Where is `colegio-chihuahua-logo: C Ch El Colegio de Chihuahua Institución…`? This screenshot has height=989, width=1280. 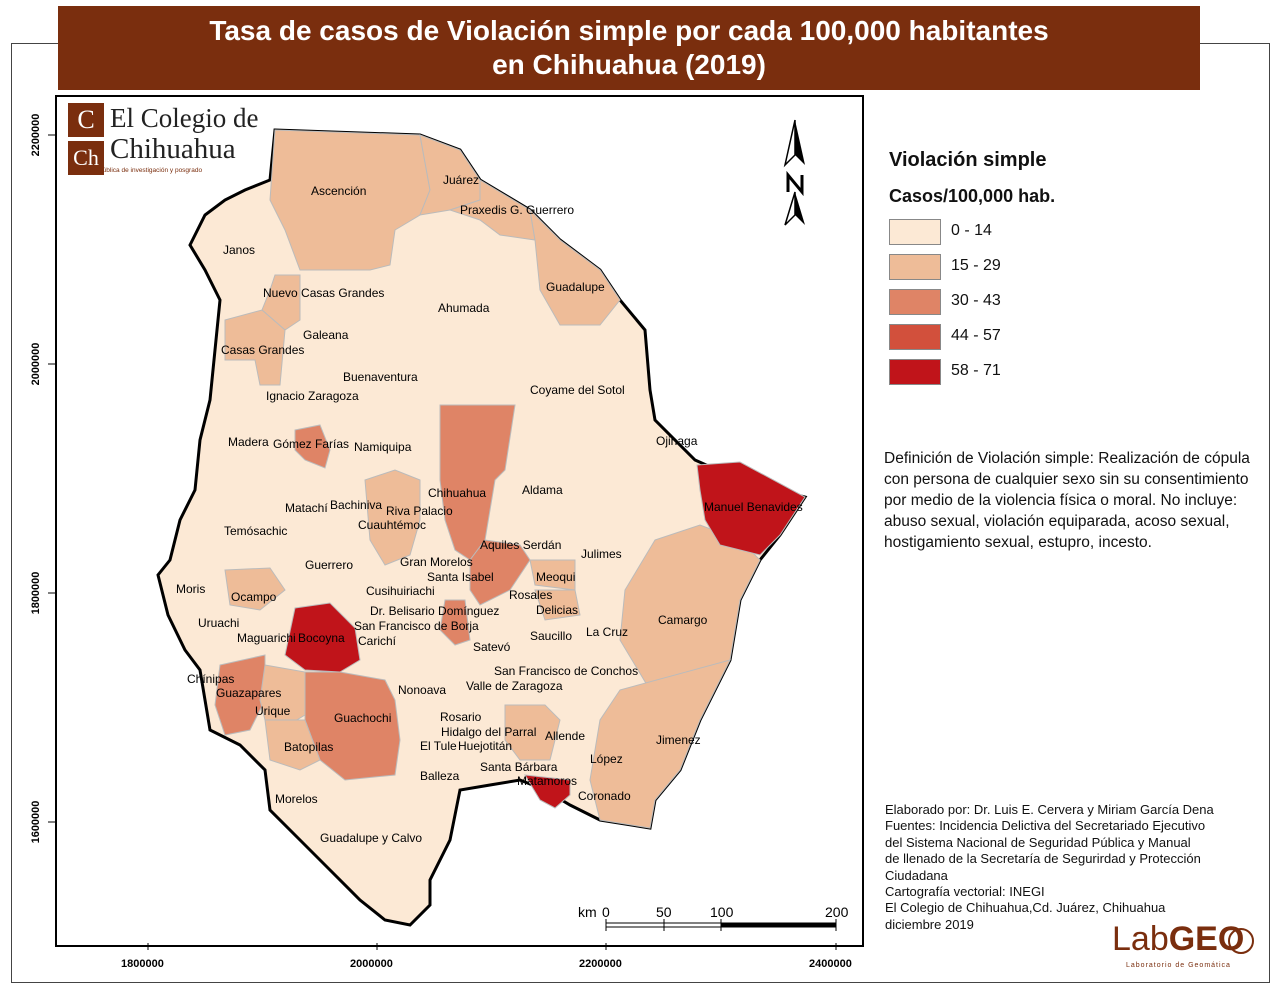 colegio-chihuahua-logo: C Ch El Colegio de Chihuahua Institución… is located at coordinates (166, 139).